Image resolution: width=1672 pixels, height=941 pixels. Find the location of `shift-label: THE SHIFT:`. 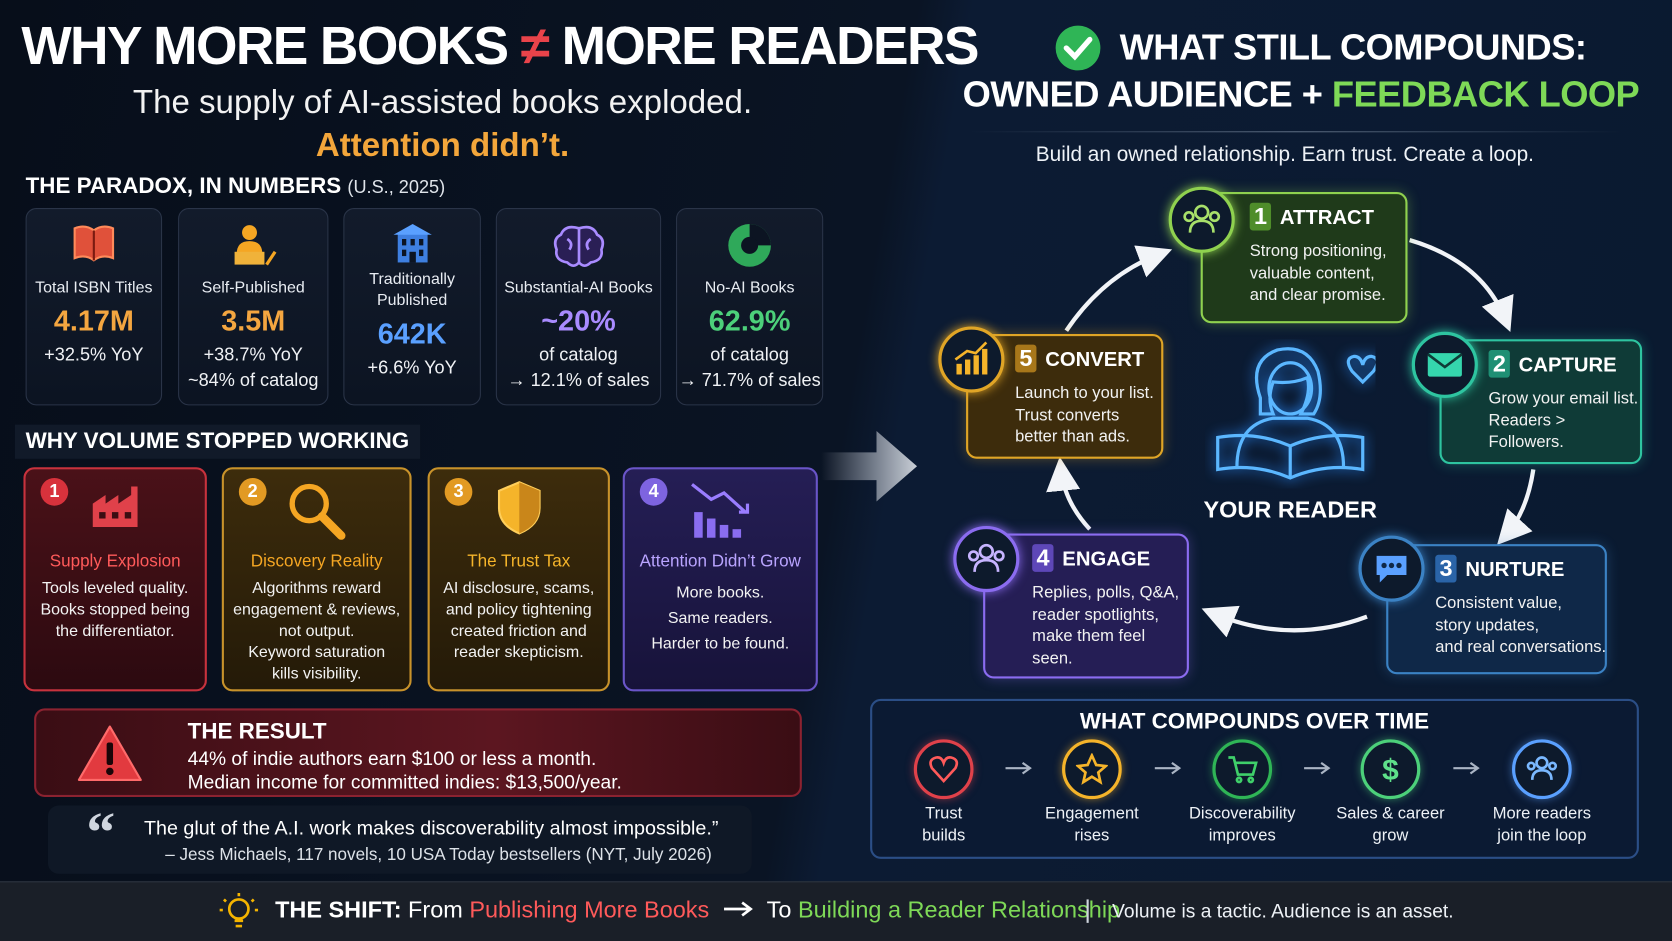

shift-label: THE SHIFT: is located at coordinates (338, 909).